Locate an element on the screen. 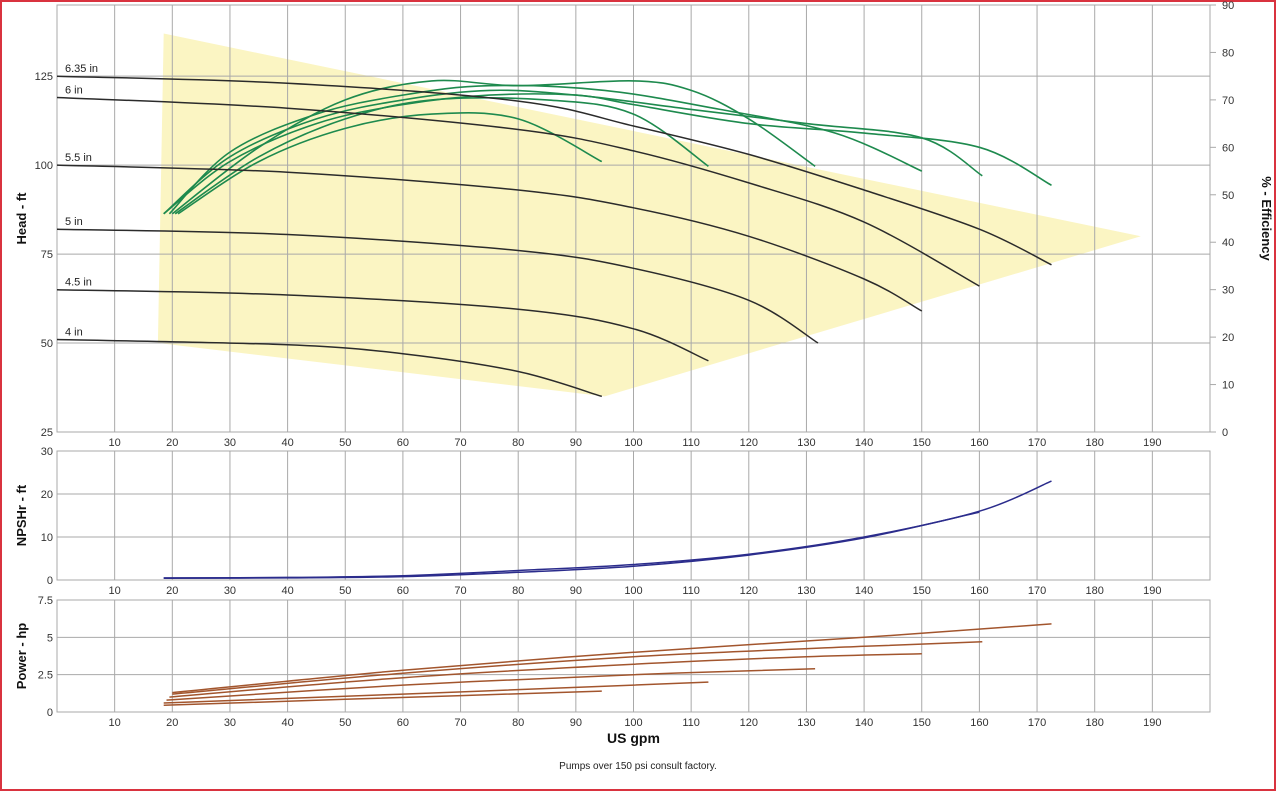 This screenshot has height=791, width=1276. head-x-tick-label: 100 is located at coordinates (633, 443).